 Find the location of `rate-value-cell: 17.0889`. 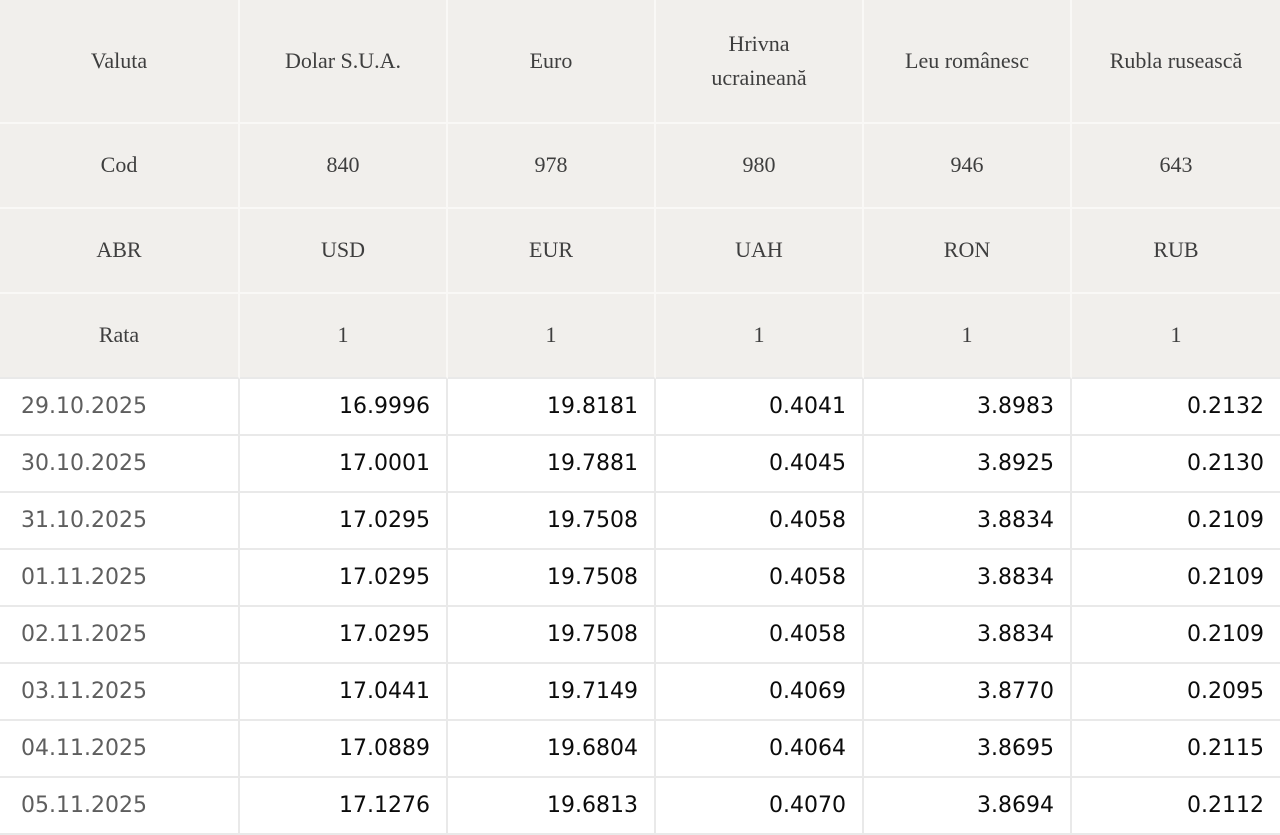

rate-value-cell: 17.0889 is located at coordinates (344, 749).